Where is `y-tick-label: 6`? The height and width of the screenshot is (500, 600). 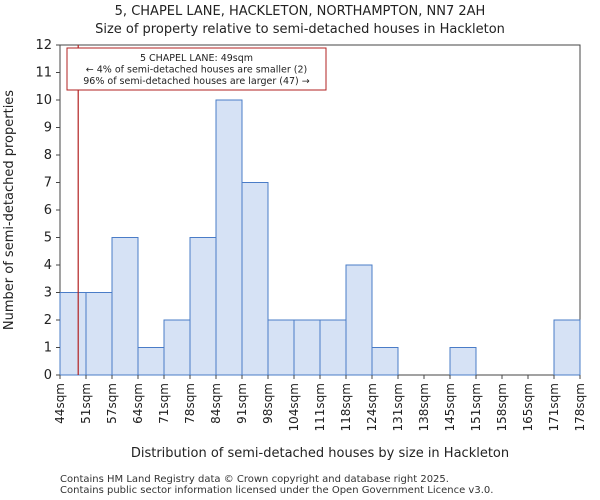
y-tick-label: 6 is located at coordinates (48, 210).